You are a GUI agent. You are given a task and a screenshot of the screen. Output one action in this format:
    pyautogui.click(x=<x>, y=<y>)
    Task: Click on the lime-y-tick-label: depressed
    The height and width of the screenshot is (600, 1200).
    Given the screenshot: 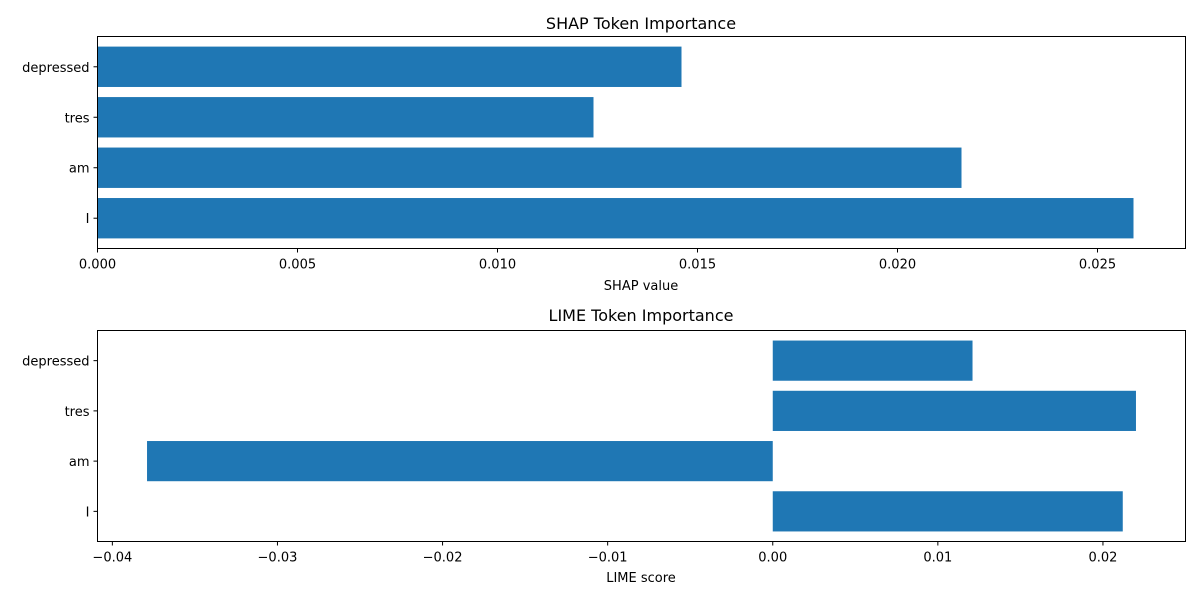 What is the action you would take?
    pyautogui.click(x=55, y=362)
    